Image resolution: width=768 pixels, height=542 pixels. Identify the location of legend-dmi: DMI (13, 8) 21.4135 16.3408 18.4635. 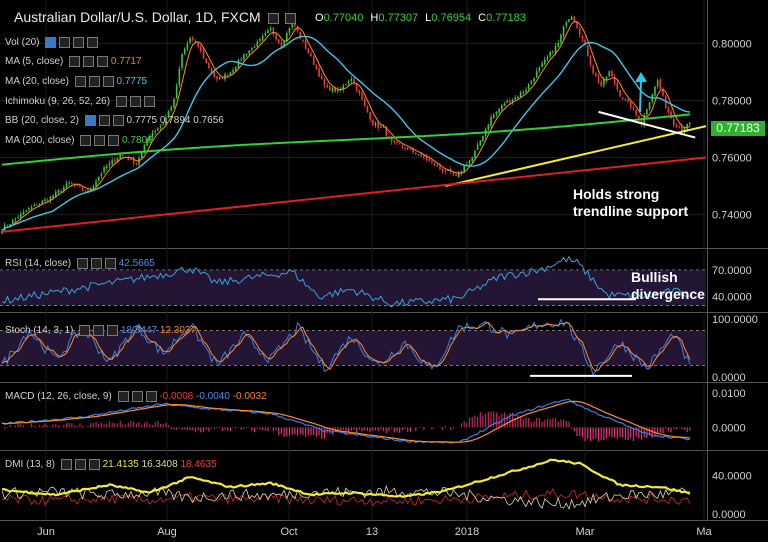
(111, 465).